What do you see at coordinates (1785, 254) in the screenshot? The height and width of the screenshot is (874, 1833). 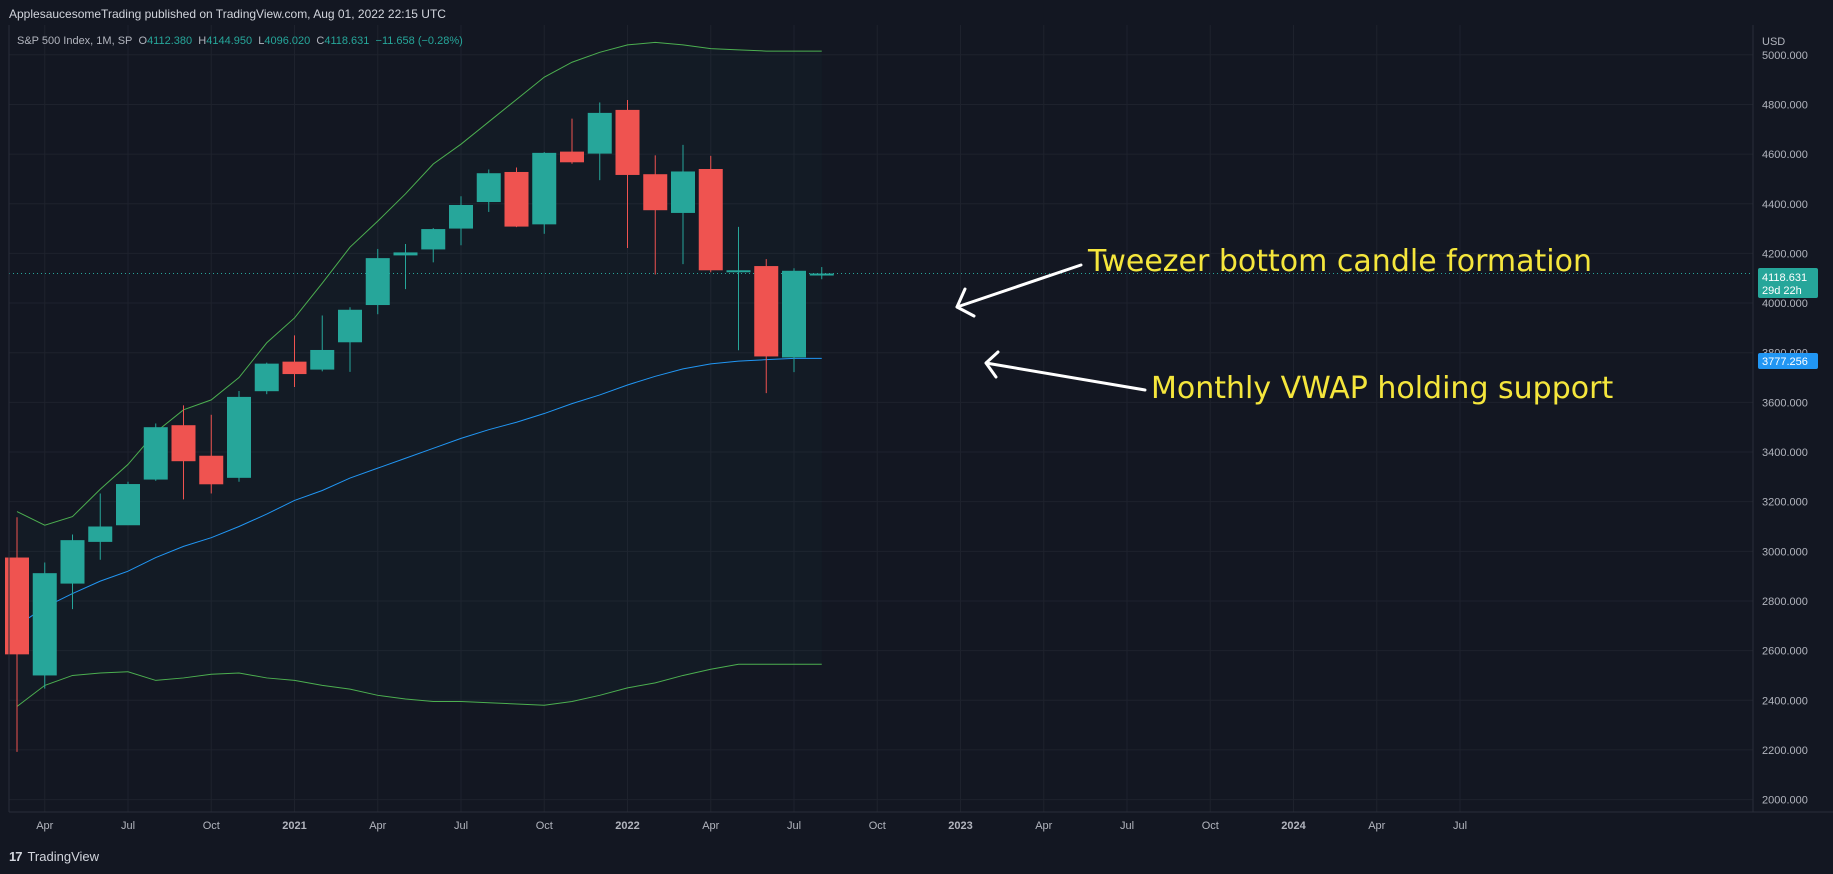 I see `y-tick-label: 4200.000` at bounding box center [1785, 254].